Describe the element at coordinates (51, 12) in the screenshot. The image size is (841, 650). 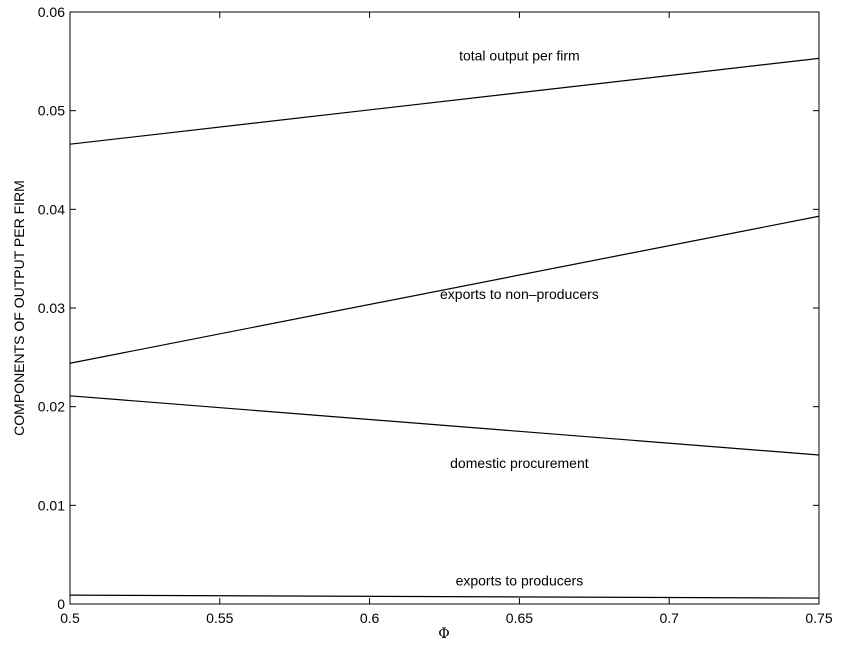
I see `y-tick-label: 0.06` at that location.